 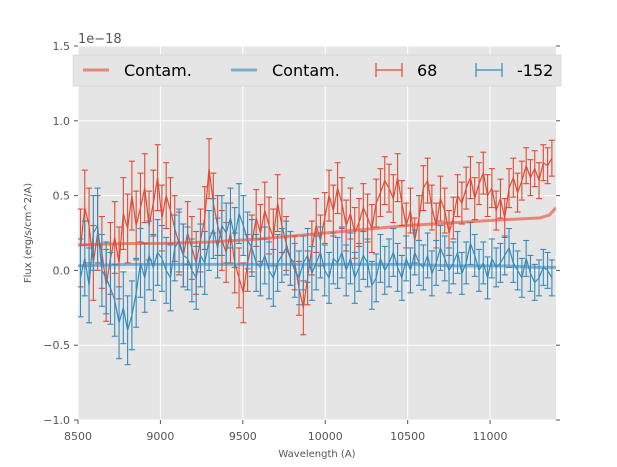 I want to click on y-axis-label: Flux (erg/s/cm^2/A), so click(x=28, y=233).